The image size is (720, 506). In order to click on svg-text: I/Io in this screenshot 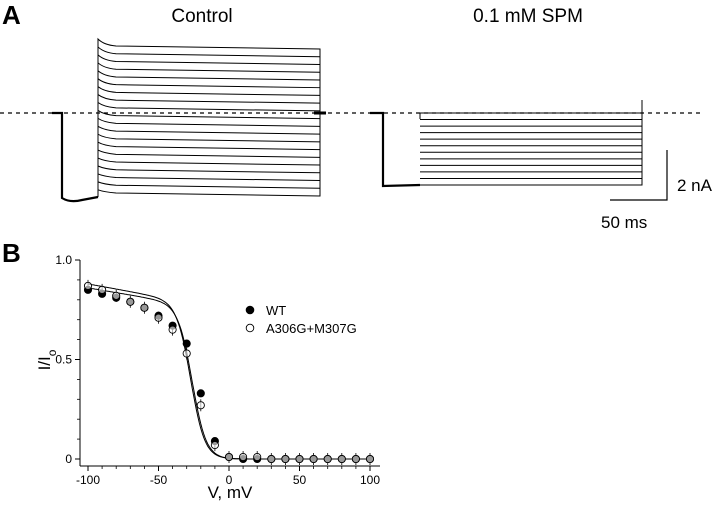, I will do `click(47, 359)`.